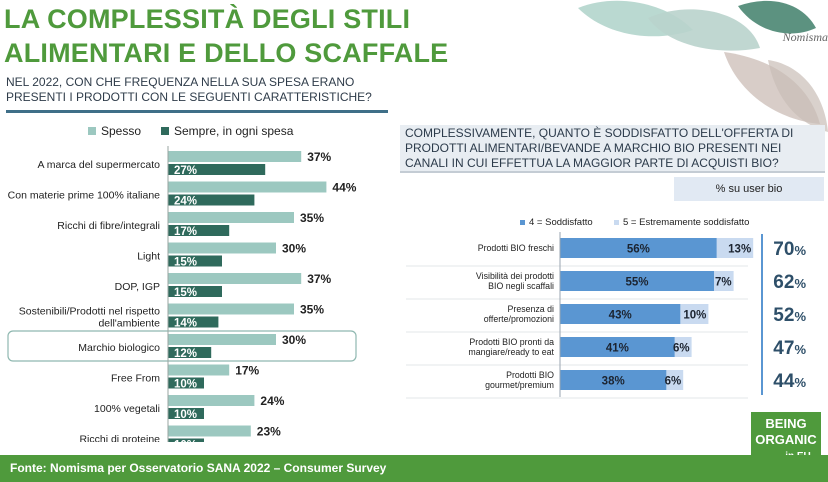 Image resolution: width=828 pixels, height=482 pixels. What do you see at coordinates (199, 370) in the screenshot?
I see `bar-spesso-free-from` at bounding box center [199, 370].